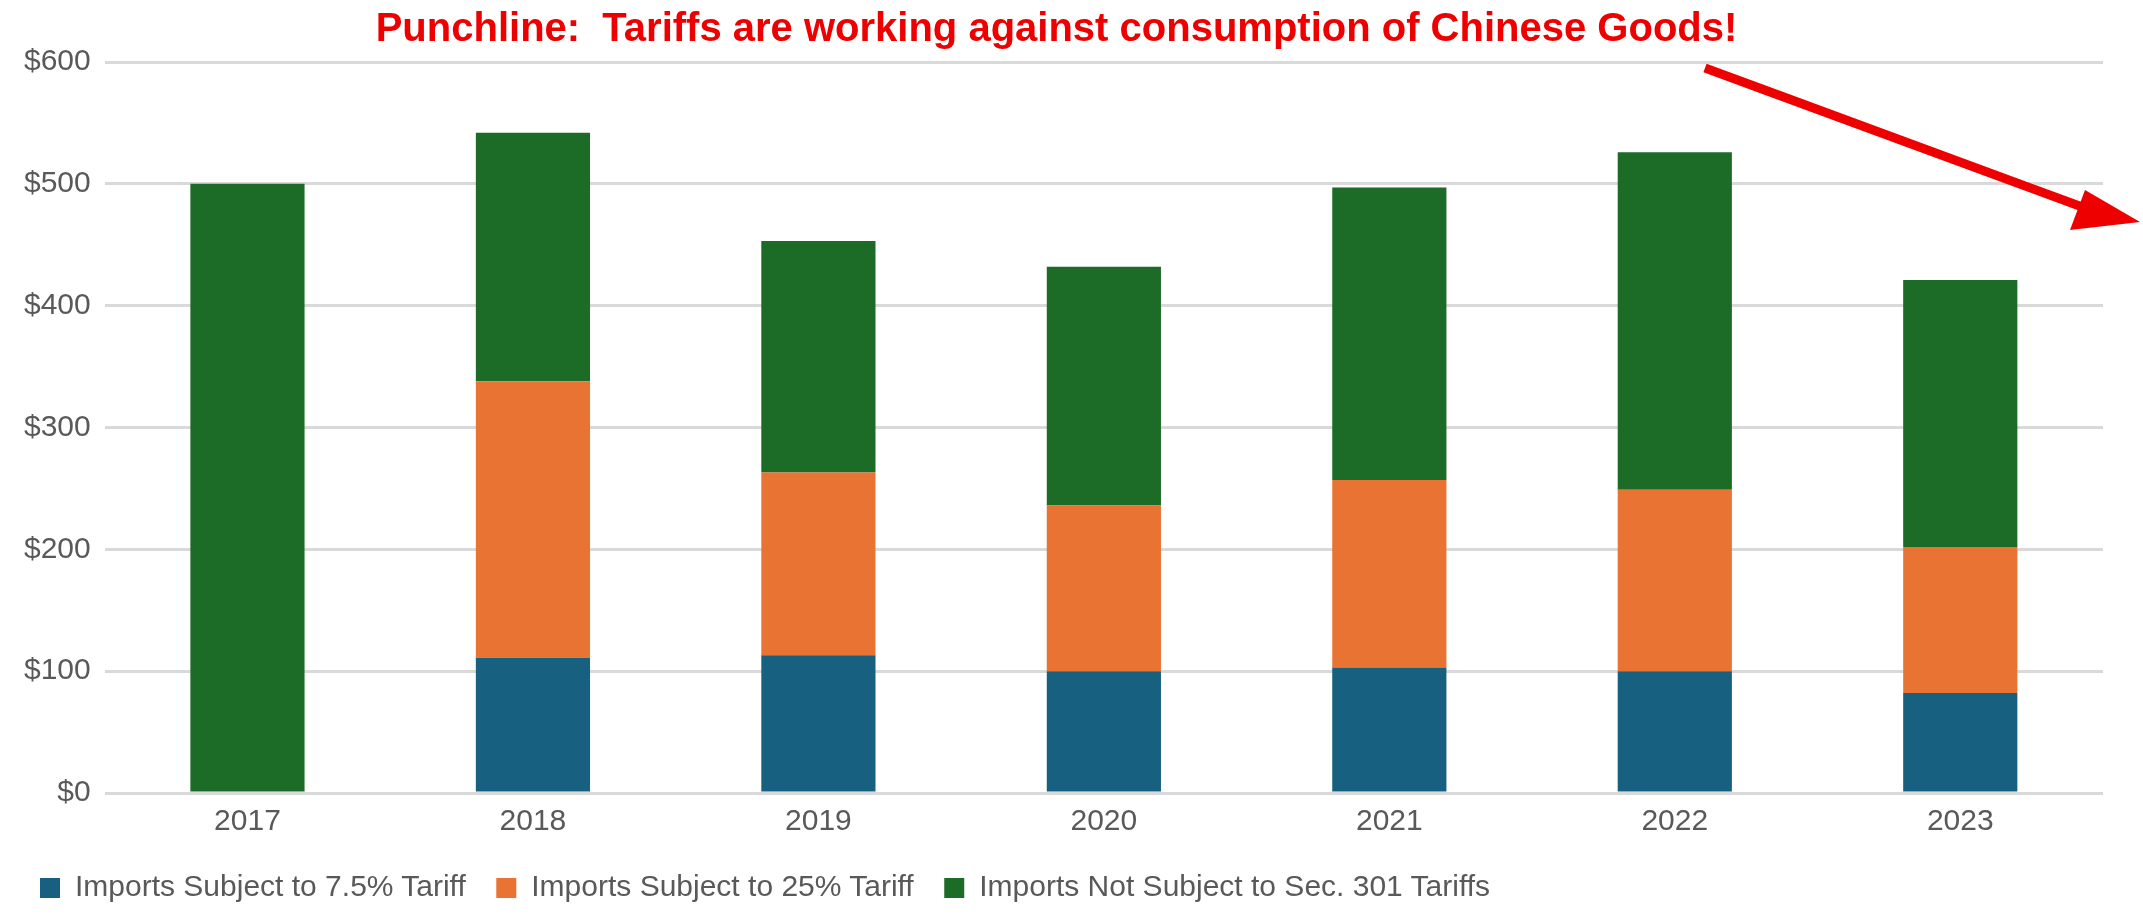  What do you see at coordinates (723, 886) in the screenshot?
I see `legend-label: Imports Subject to 25% Tariff` at bounding box center [723, 886].